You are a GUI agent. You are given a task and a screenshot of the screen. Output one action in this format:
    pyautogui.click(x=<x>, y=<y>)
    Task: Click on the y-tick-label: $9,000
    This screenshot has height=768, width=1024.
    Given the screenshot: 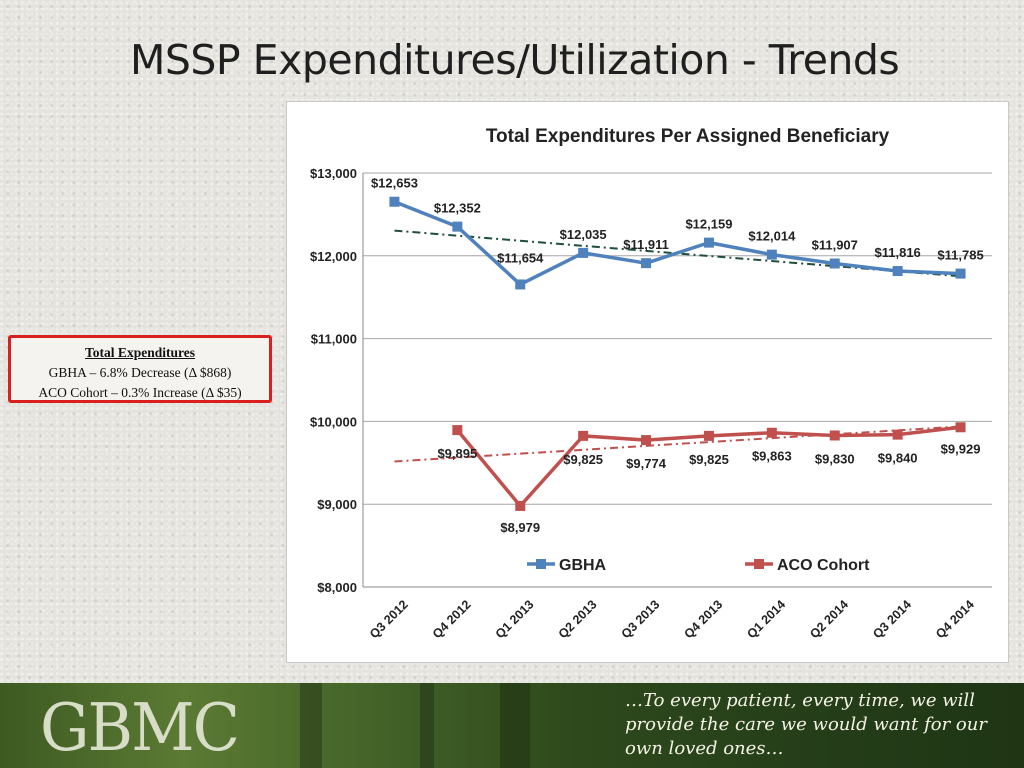 What is the action you would take?
    pyautogui.click(x=337, y=504)
    